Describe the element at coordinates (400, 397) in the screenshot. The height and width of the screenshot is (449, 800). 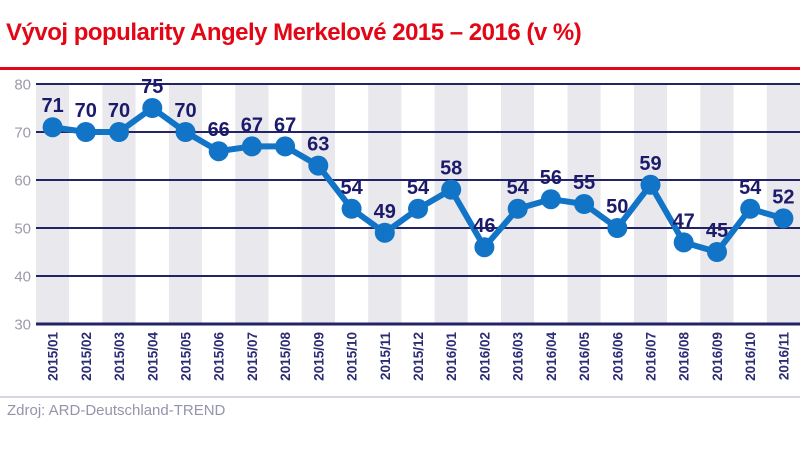
I see `footer-divider` at that location.